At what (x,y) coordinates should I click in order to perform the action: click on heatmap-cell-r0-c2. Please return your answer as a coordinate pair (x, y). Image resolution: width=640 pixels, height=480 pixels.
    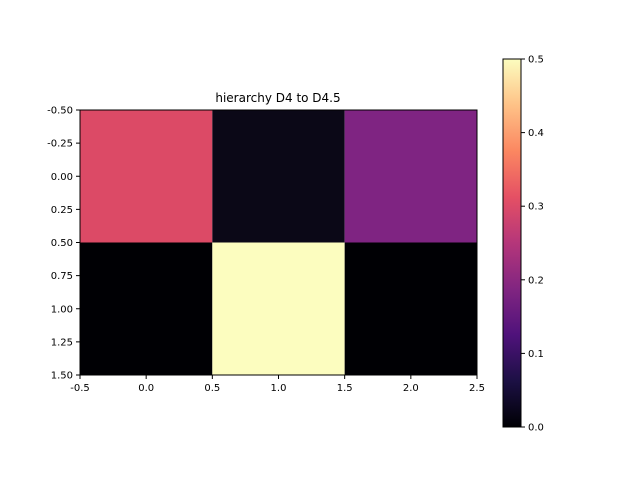
    Looking at the image, I should click on (410, 176).